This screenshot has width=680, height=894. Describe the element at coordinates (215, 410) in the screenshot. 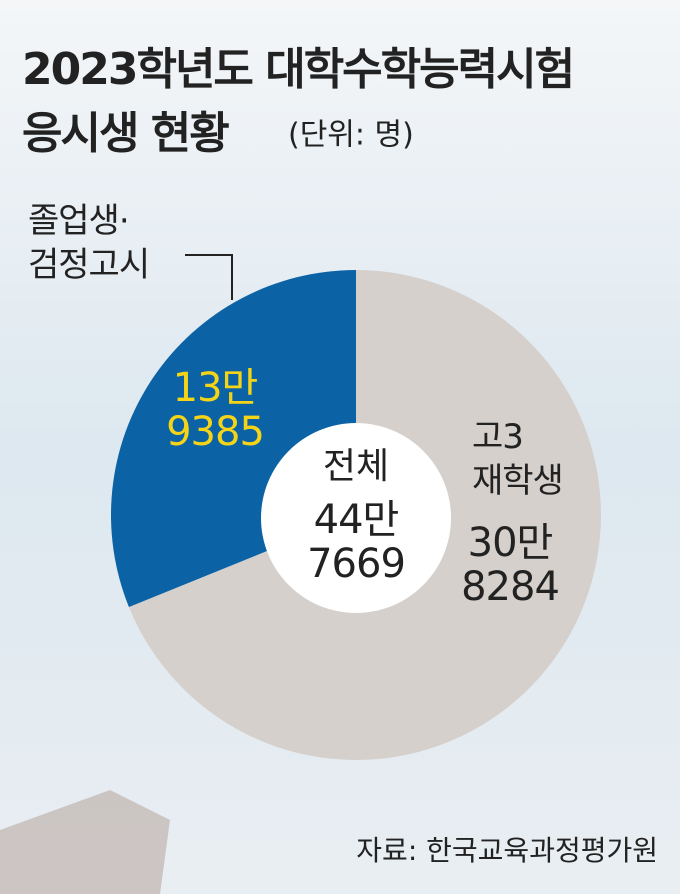

I see `value-label: 13만 9385` at that location.